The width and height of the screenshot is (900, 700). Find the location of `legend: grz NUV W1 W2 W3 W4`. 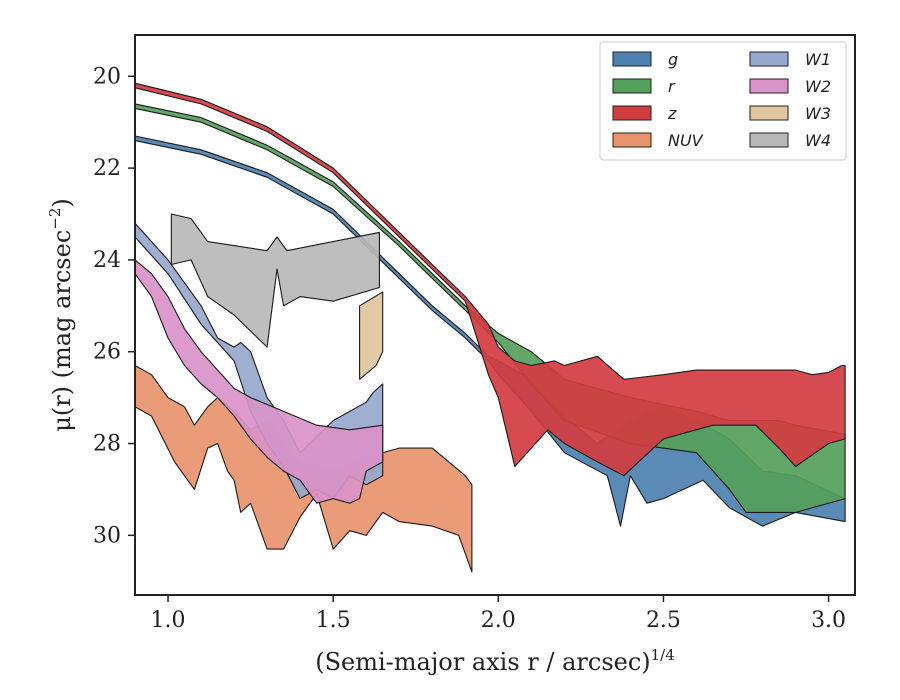

legend: grz NUV W1 W2 W3 W4 is located at coordinates (723, 101).